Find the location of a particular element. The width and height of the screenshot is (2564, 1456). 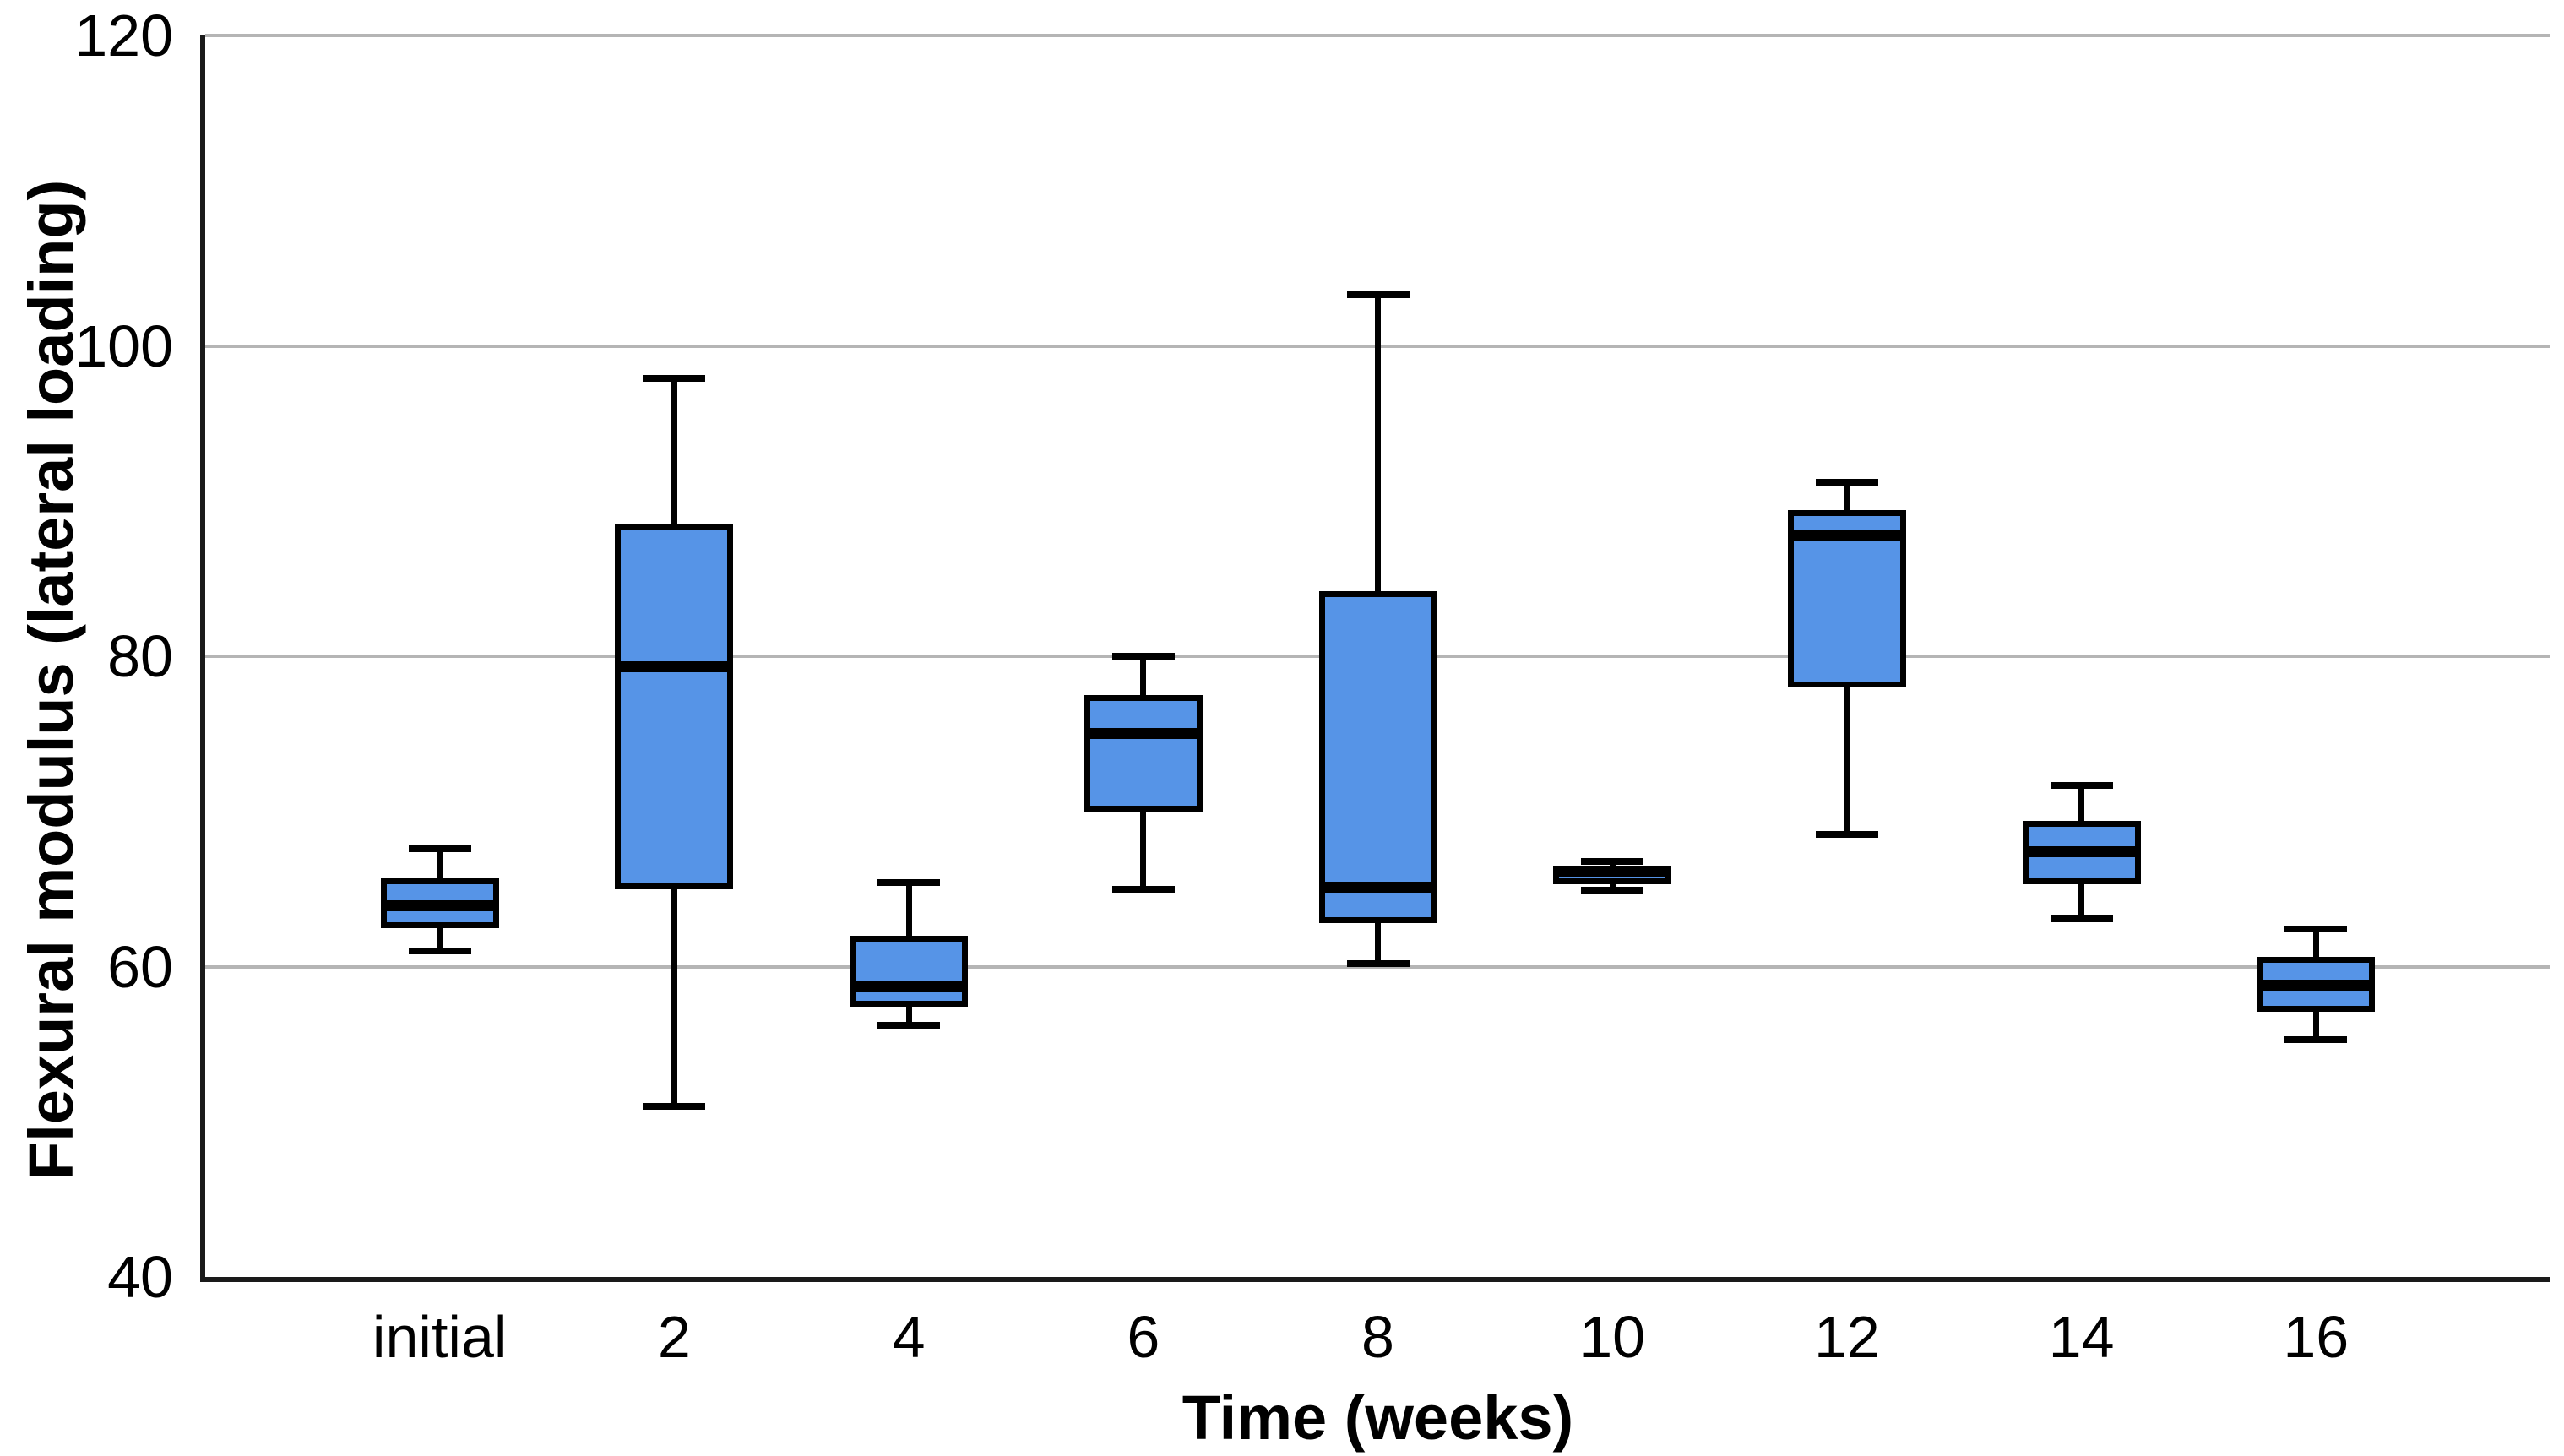

x-axis-line is located at coordinates (1375, 1279).